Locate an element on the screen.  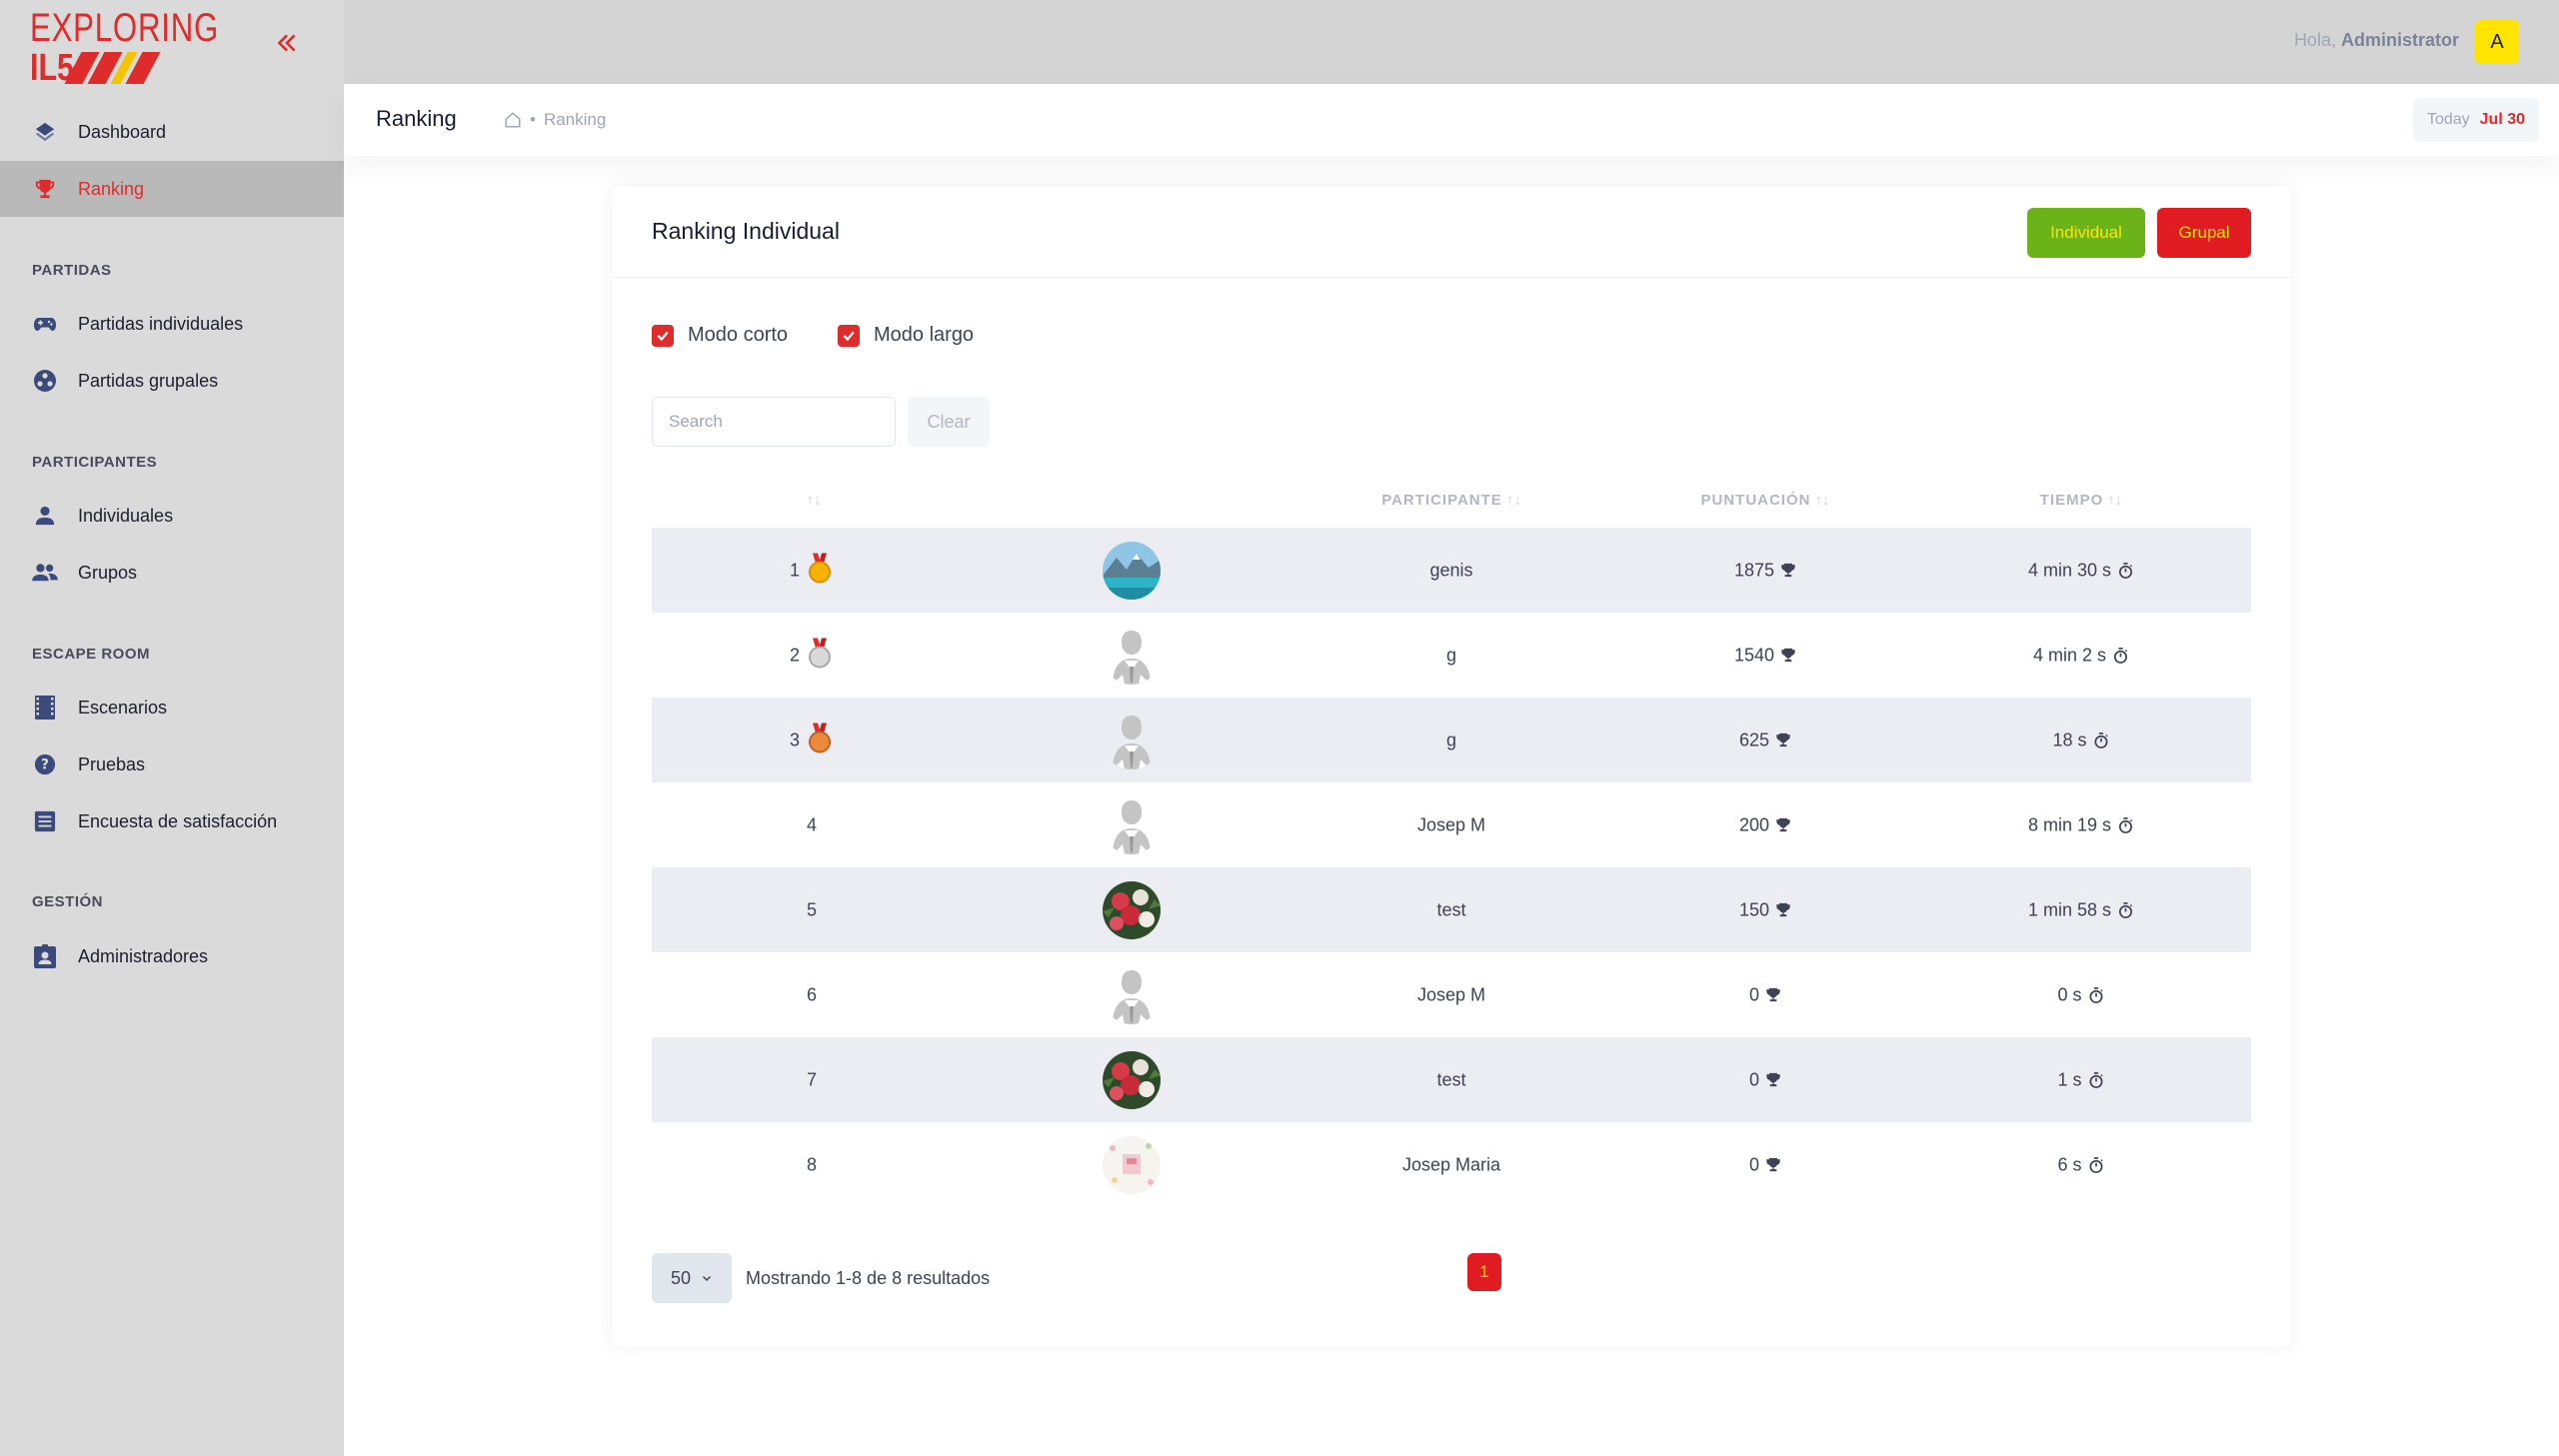
table-row: 2 g 1540 4 min 2 s is located at coordinates (1451, 656).